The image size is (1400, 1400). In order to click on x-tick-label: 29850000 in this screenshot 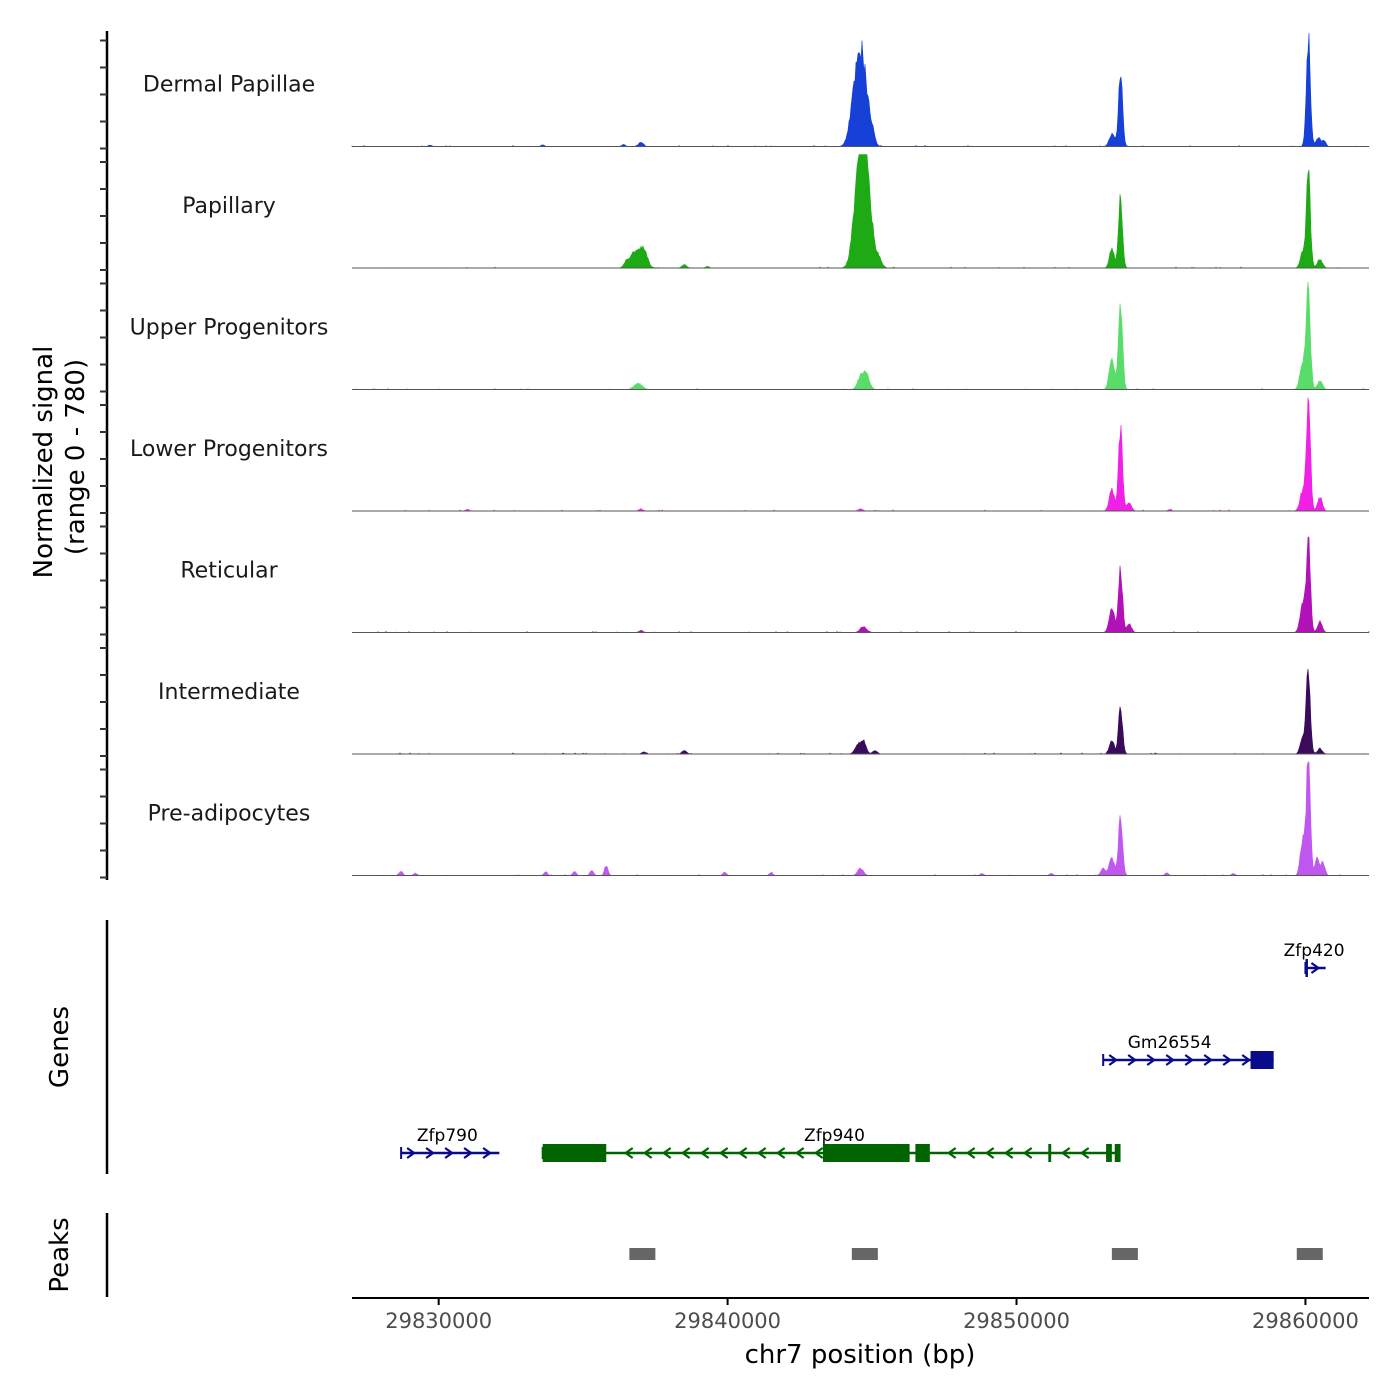, I will do `click(1016, 1321)`.